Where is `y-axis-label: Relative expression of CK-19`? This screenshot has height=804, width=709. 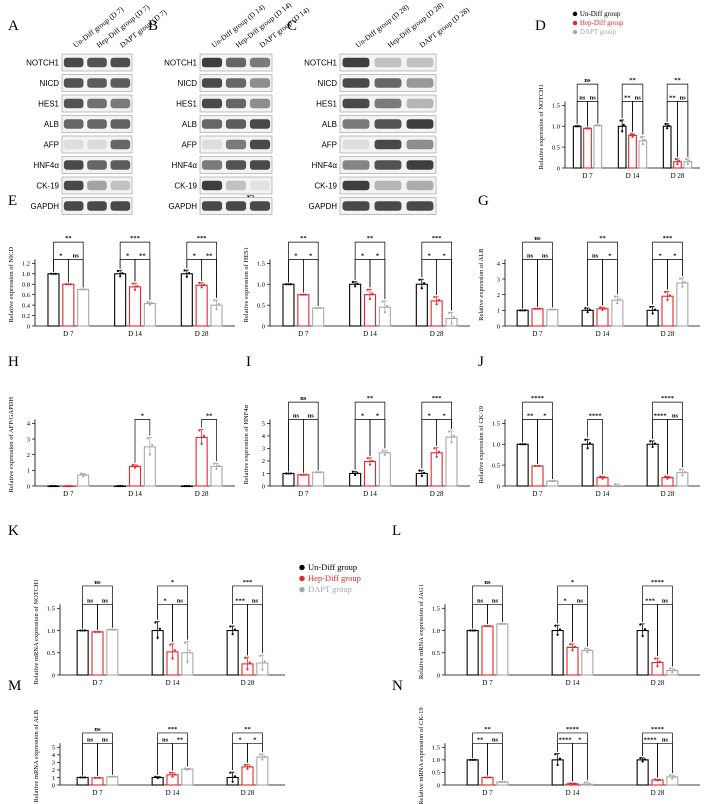
y-axis-label: Relative expression of CK-19 is located at coordinates (481, 444).